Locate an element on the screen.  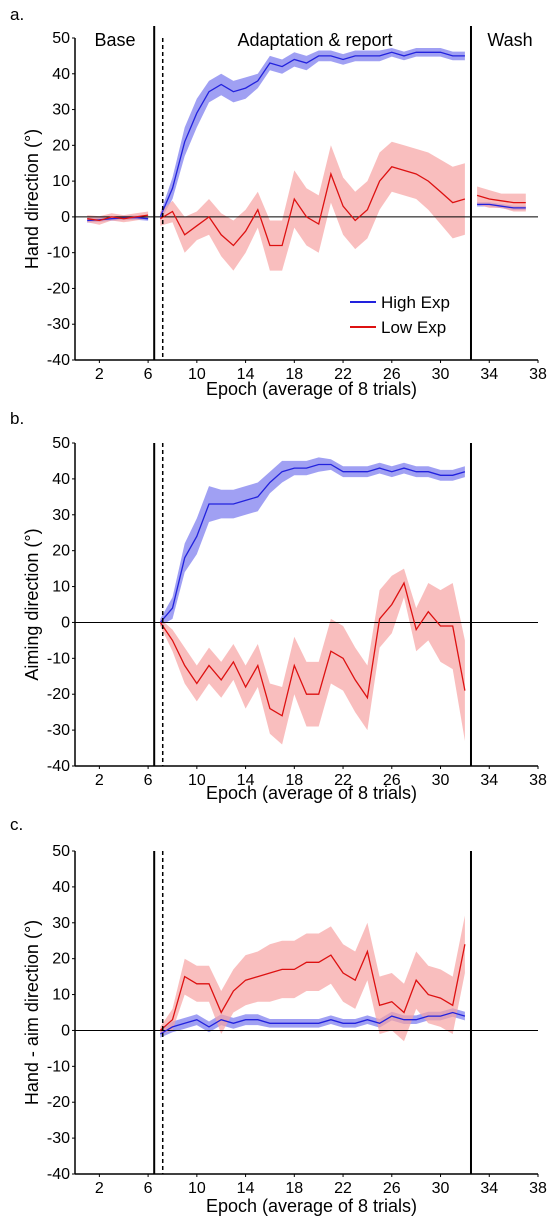
region-label: Wash is located at coordinates (509, 40).